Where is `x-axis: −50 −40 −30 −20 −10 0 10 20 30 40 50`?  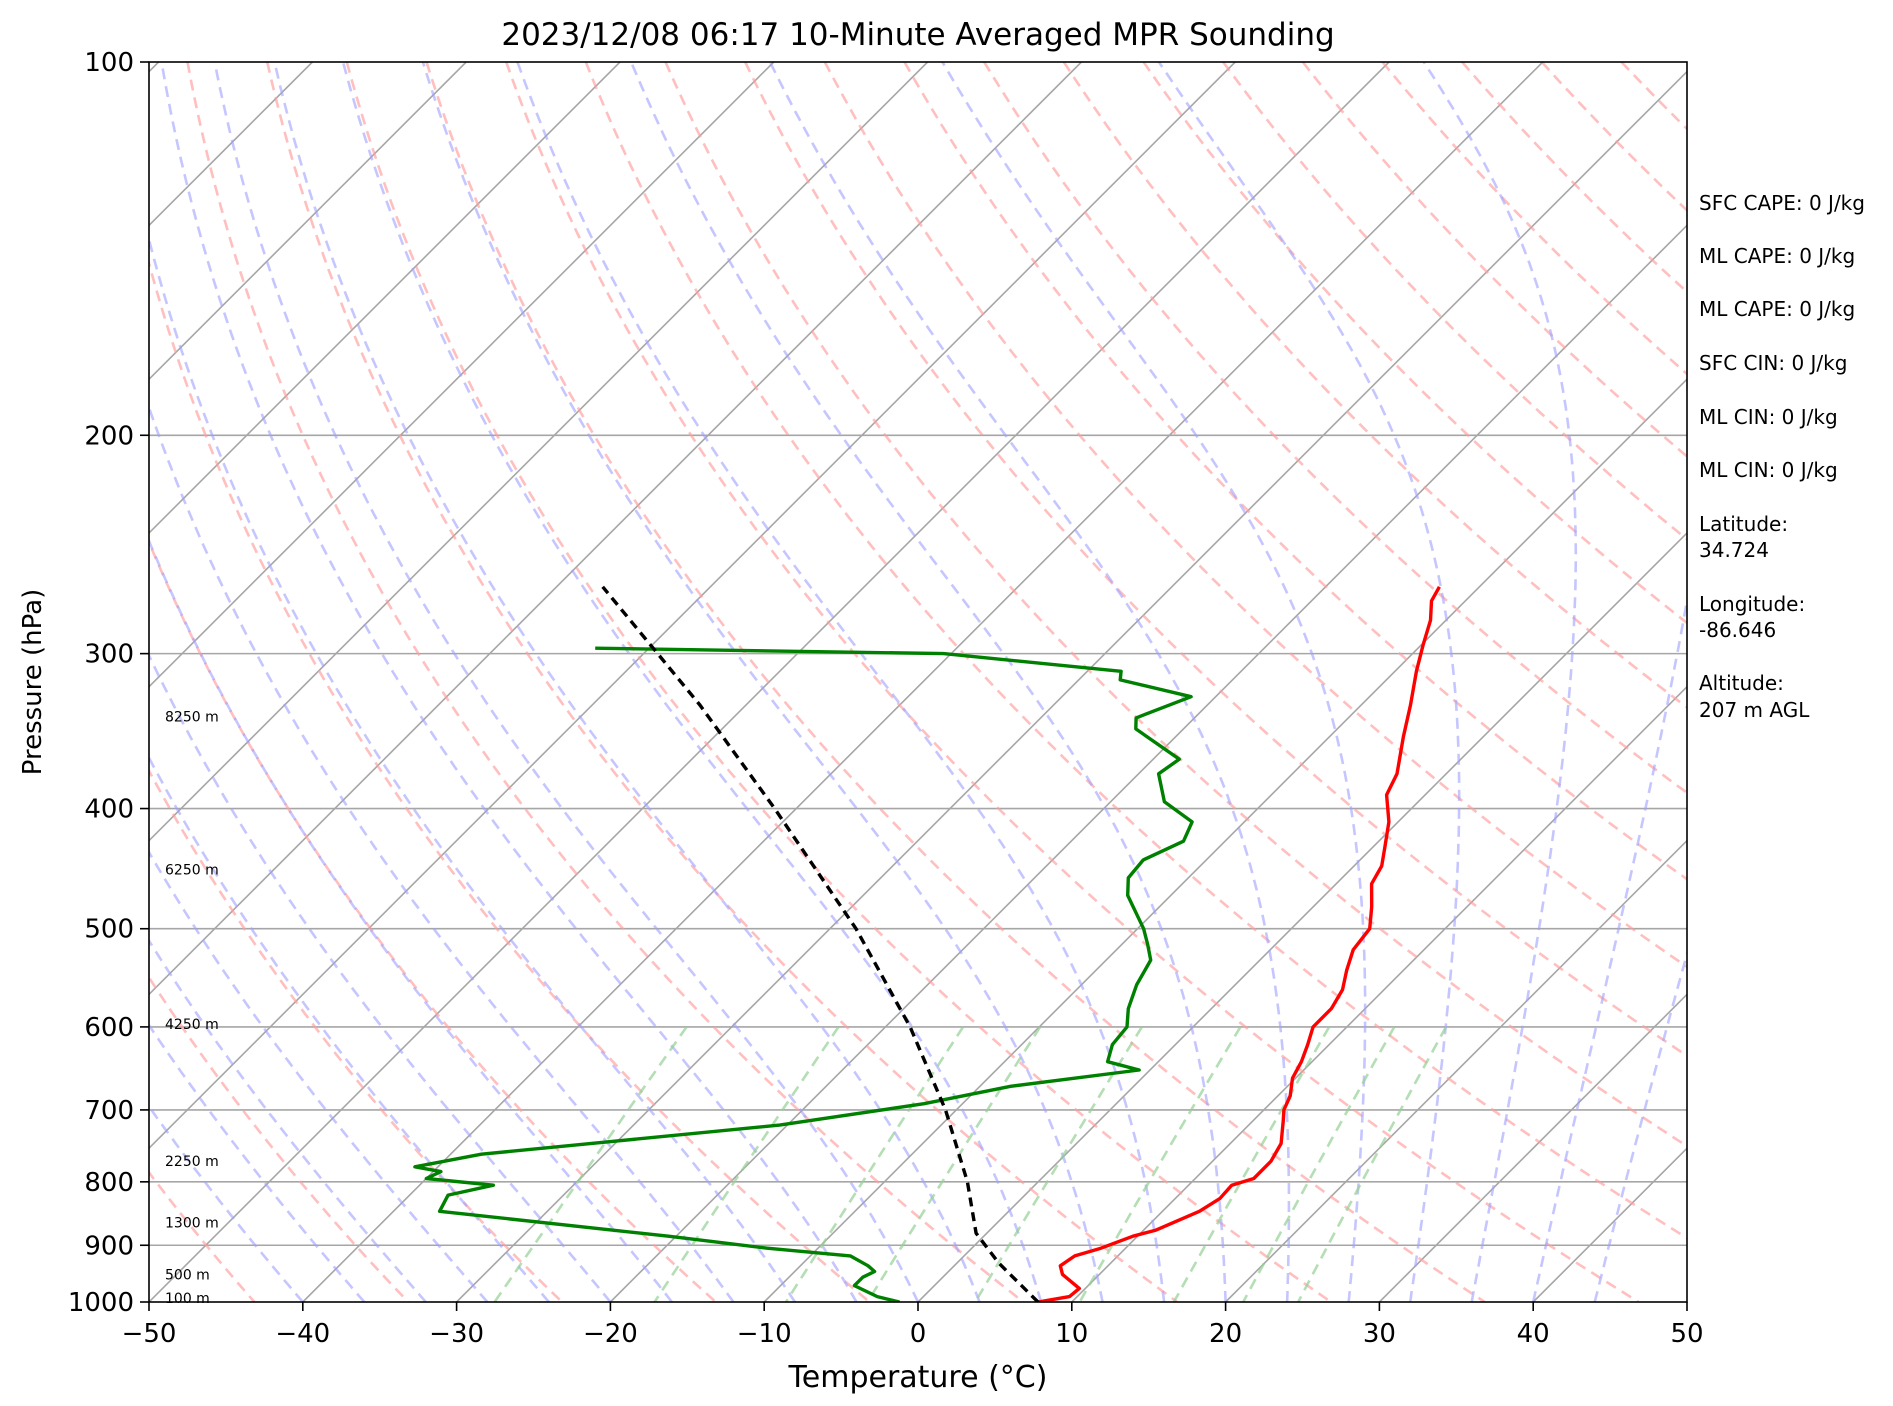 x-axis: −50 −40 −30 −20 −10 0 10 20 30 40 50 is located at coordinates (913, 1325).